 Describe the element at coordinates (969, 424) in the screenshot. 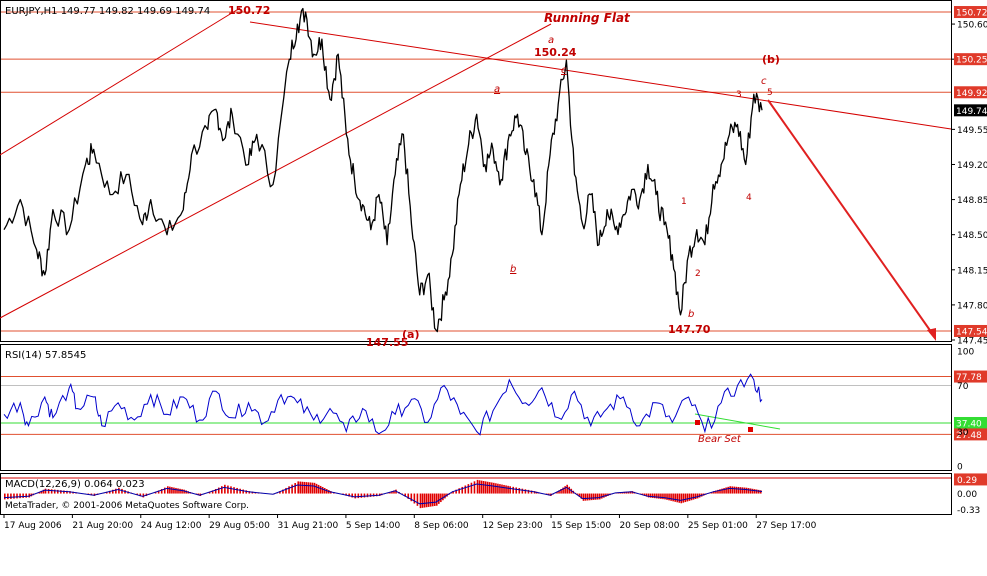

I see `rsi-level-label: 37.40` at that location.